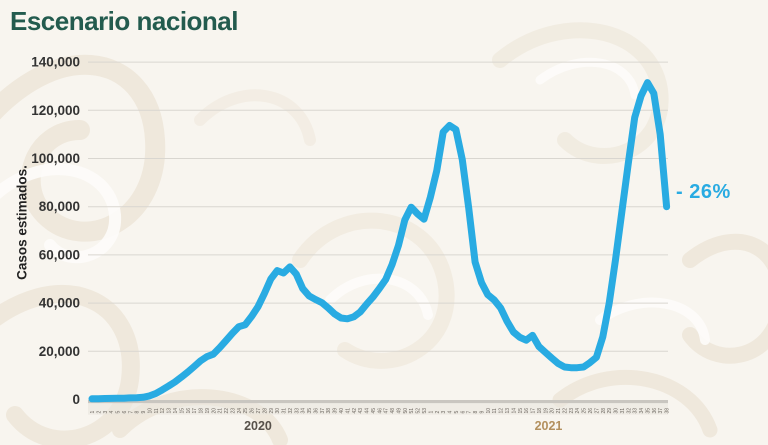 The height and width of the screenshot is (445, 768). Describe the element at coordinates (425, 411) in the screenshot. I see `week-tick-label: 53` at that location.